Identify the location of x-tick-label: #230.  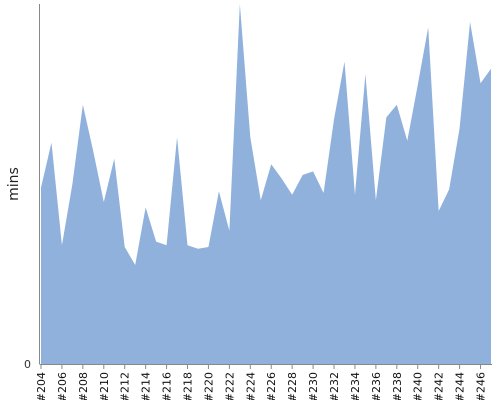
(313, 386).